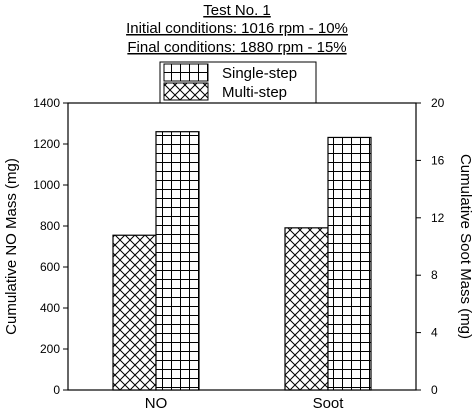 This screenshot has width=474, height=412. I want to click on legend: Single-step Multi-step, so click(238, 82).